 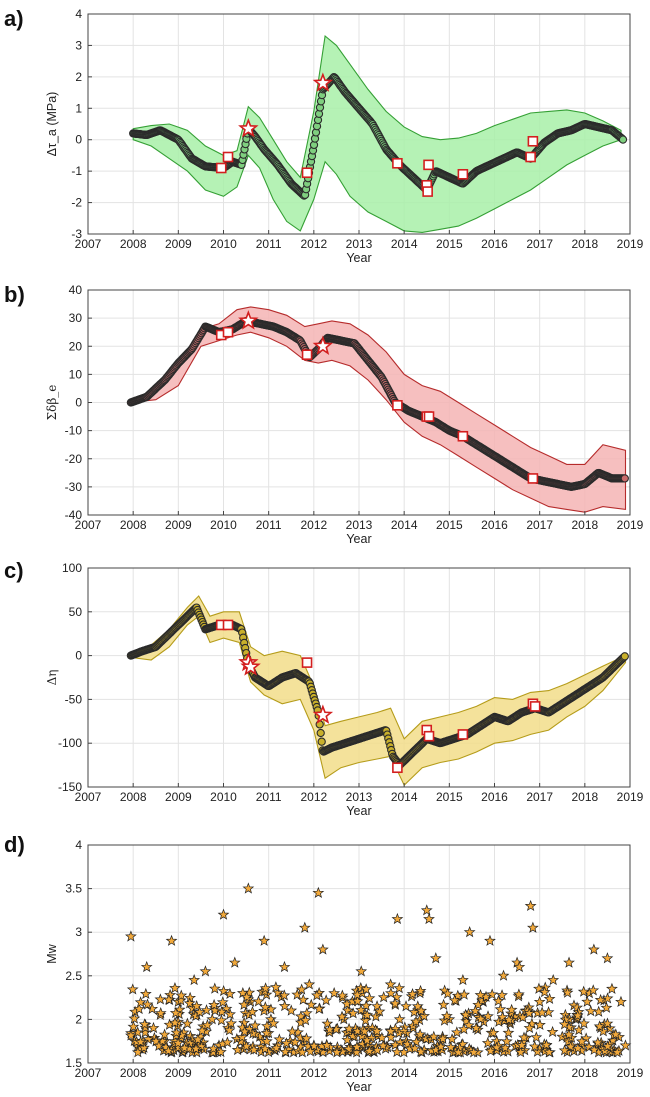 What do you see at coordinates (76, 318) in the screenshot?
I see `y-tick-label: 30` at bounding box center [76, 318].